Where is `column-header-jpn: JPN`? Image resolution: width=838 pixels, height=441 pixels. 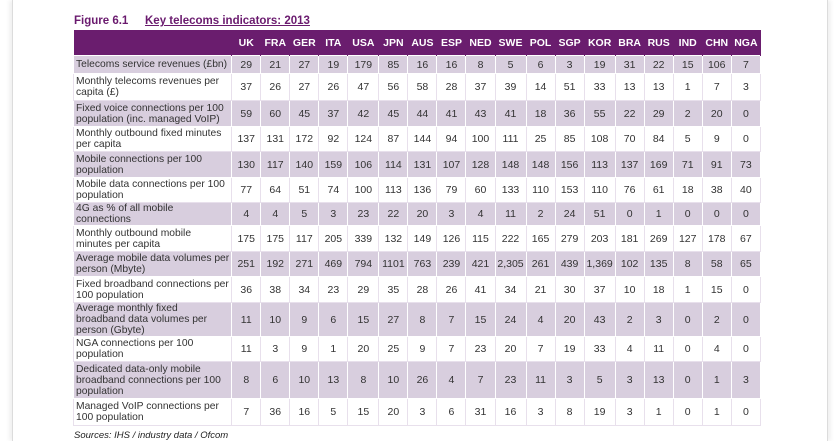
column-header-jpn: JPN is located at coordinates (393, 43).